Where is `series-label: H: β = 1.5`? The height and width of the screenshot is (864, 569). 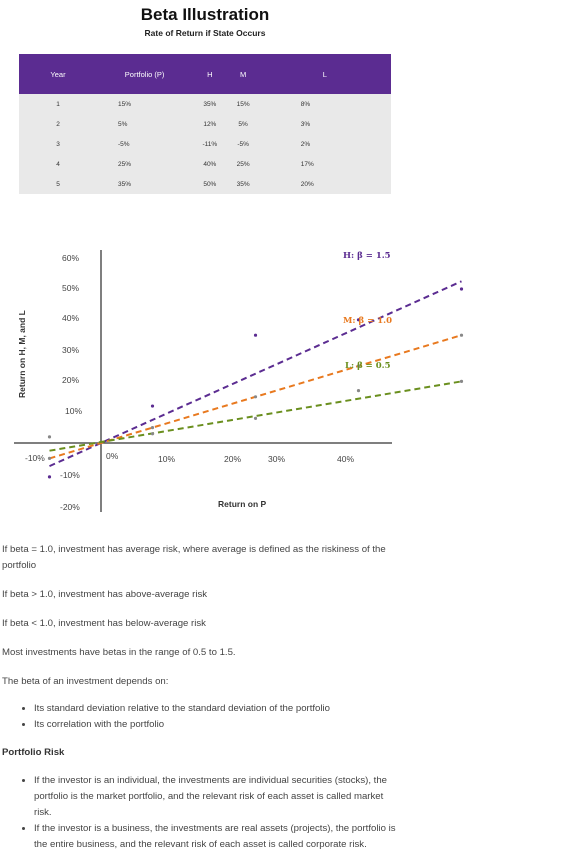 series-label: H: β = 1.5 is located at coordinates (367, 256).